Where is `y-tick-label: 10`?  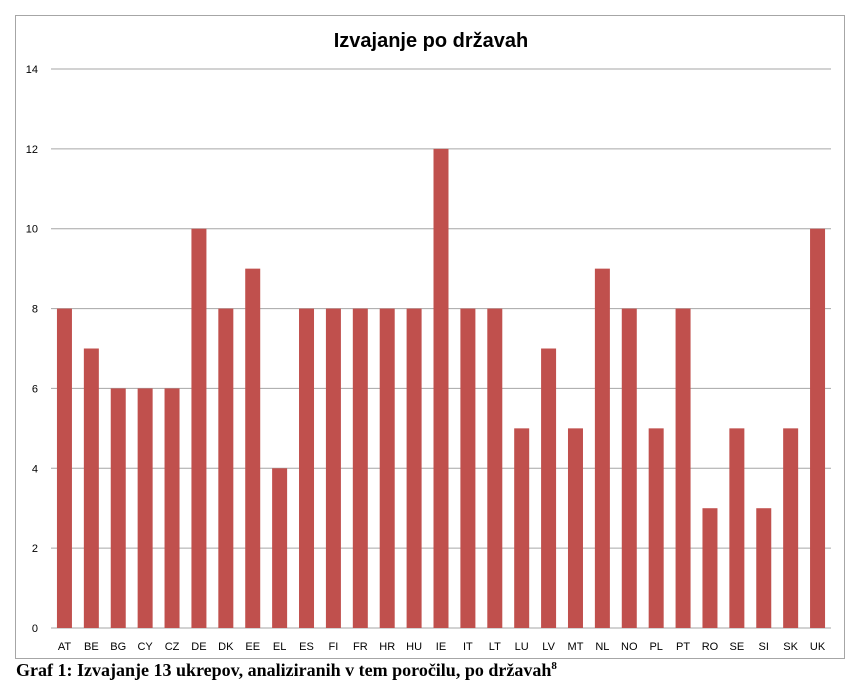
y-tick-label: 10 is located at coordinates (32, 230).